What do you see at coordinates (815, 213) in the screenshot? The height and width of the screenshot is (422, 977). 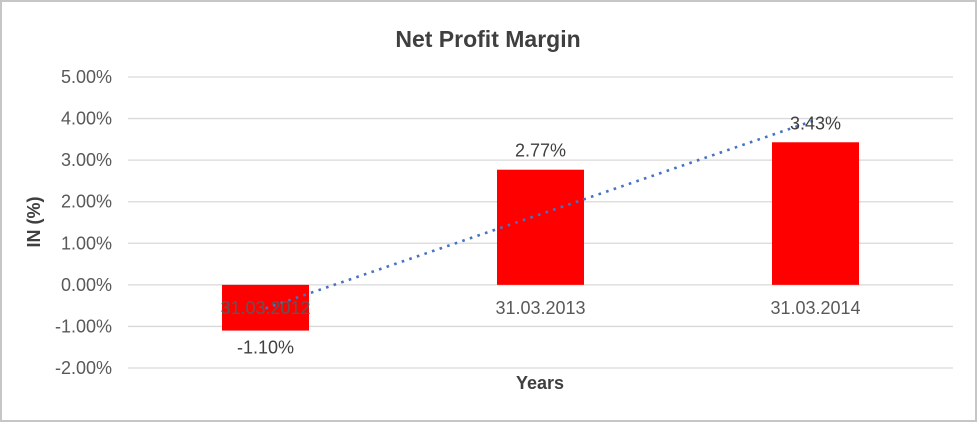 I see `bar-31.03.2014` at bounding box center [815, 213].